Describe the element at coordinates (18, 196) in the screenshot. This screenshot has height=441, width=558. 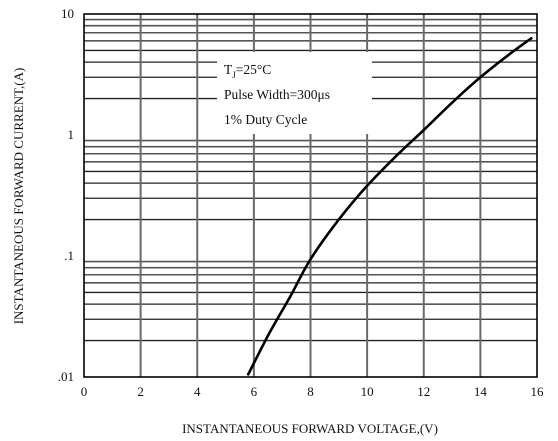
I see `y-axis-label: INSTANTANEOUS FORWARD CURRENT,(A)` at that location.